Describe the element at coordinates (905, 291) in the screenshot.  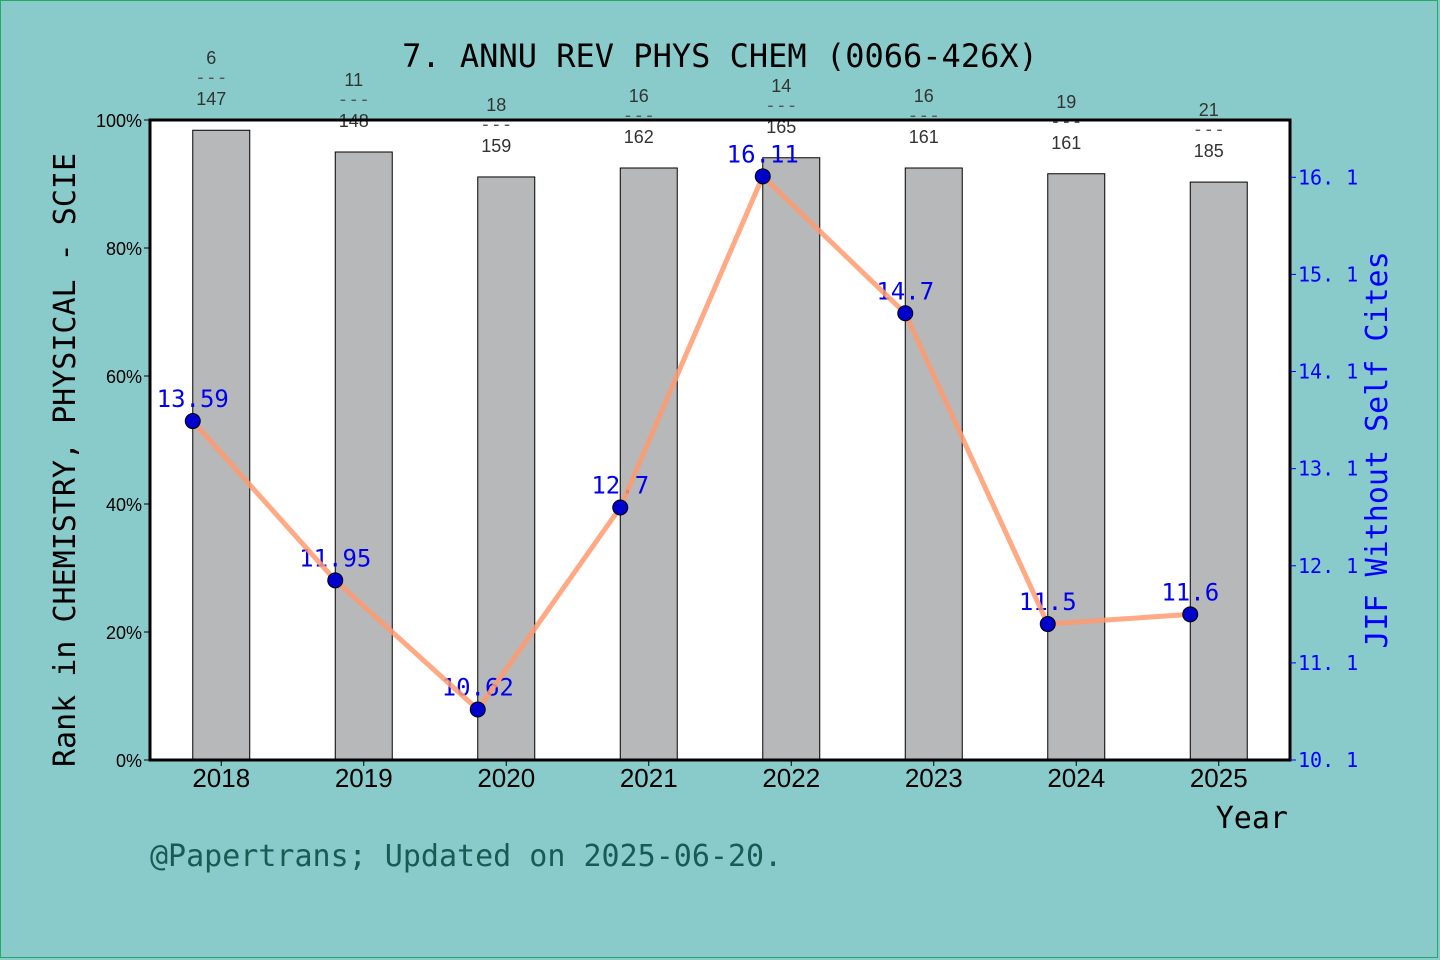
I see `jif-label-2023: 14.7` at that location.